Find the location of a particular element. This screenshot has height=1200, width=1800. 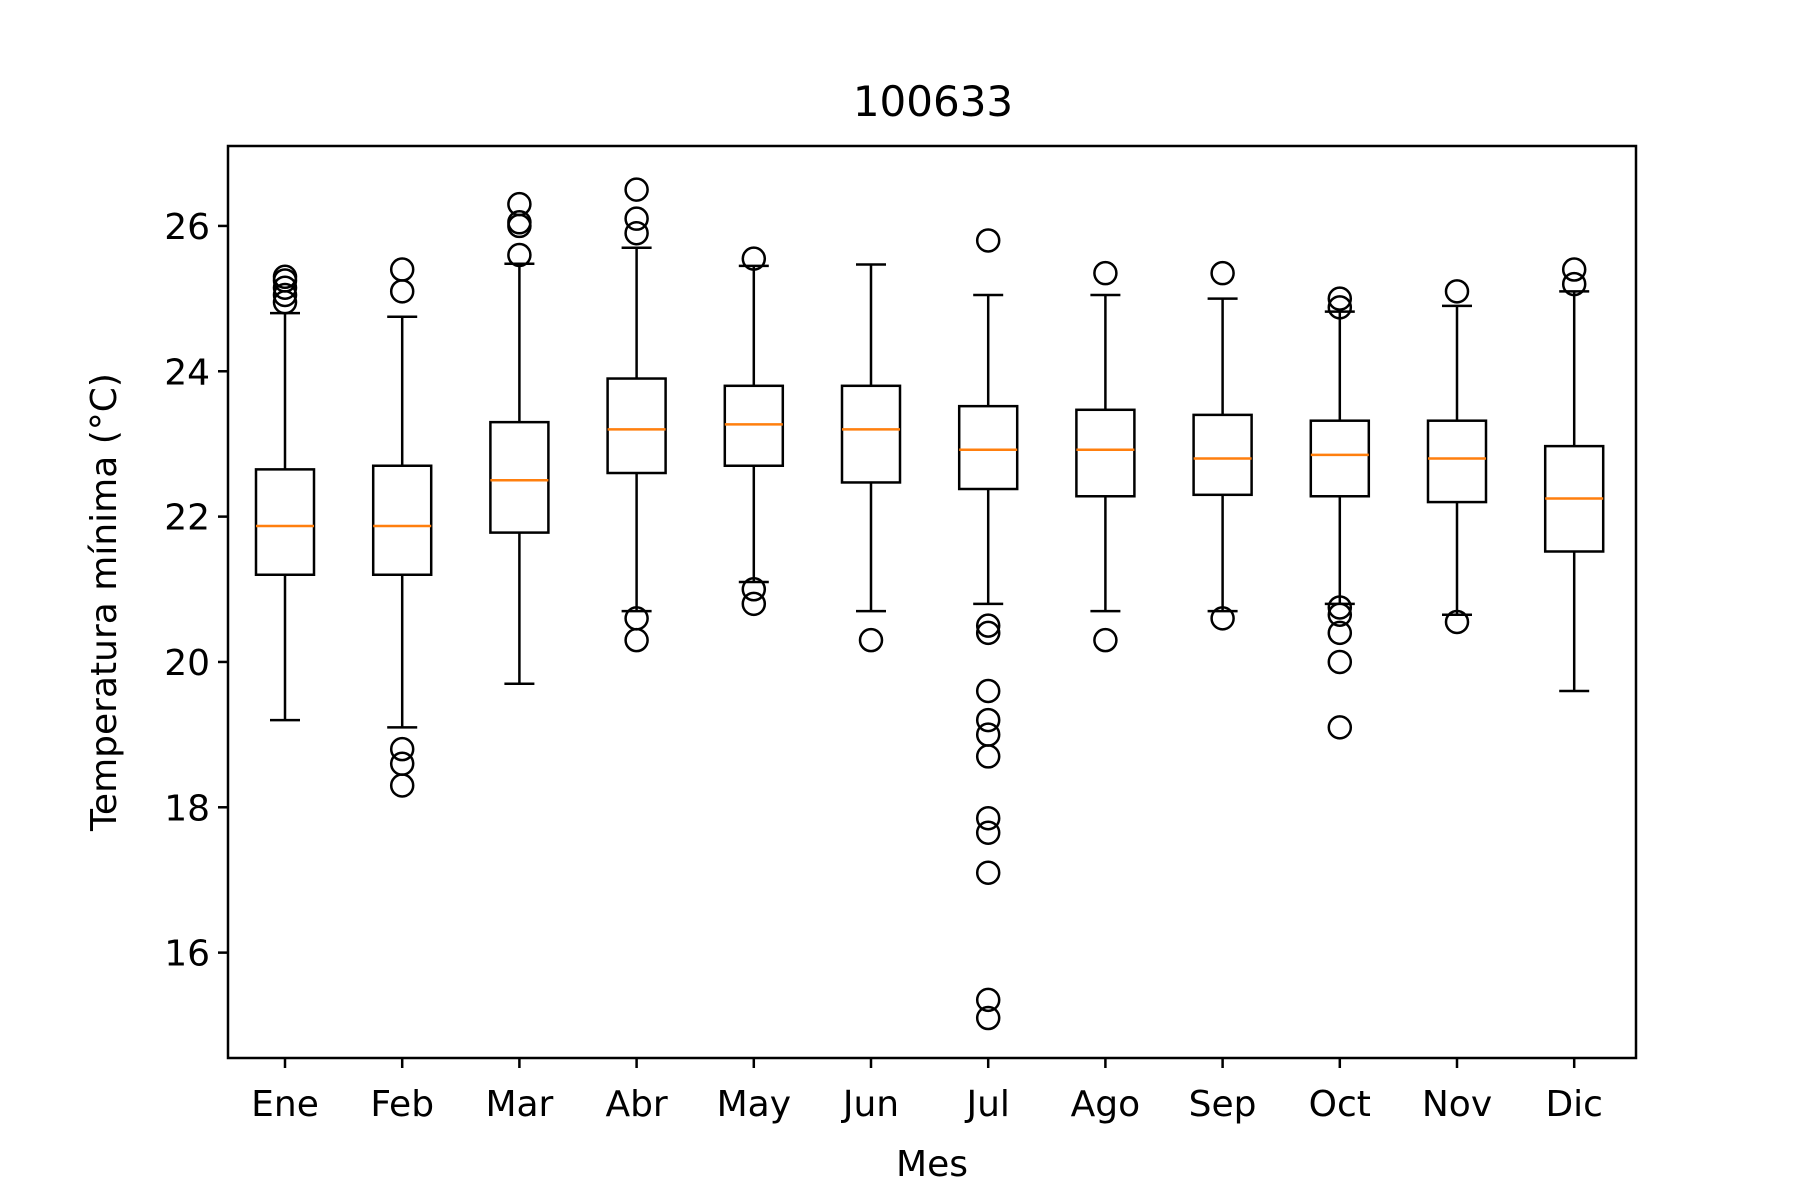

box-group-nov is located at coordinates (1457, 457).